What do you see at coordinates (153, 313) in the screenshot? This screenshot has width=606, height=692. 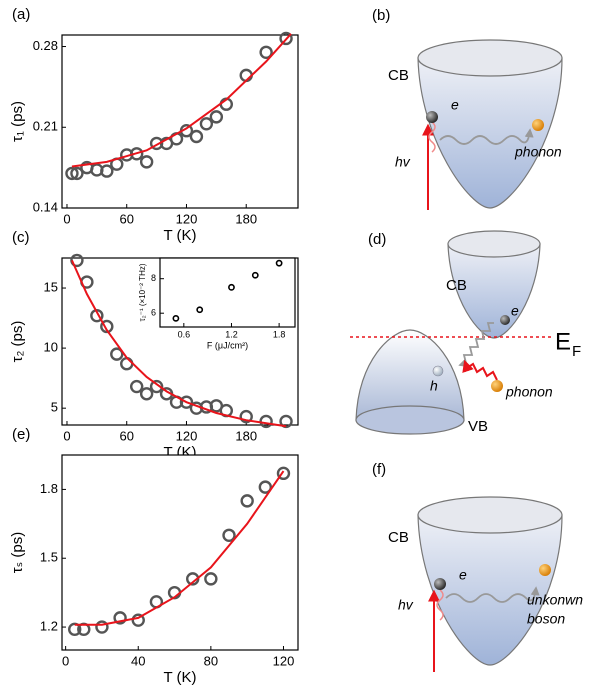 I see `y-tick-label: 6` at bounding box center [153, 313].